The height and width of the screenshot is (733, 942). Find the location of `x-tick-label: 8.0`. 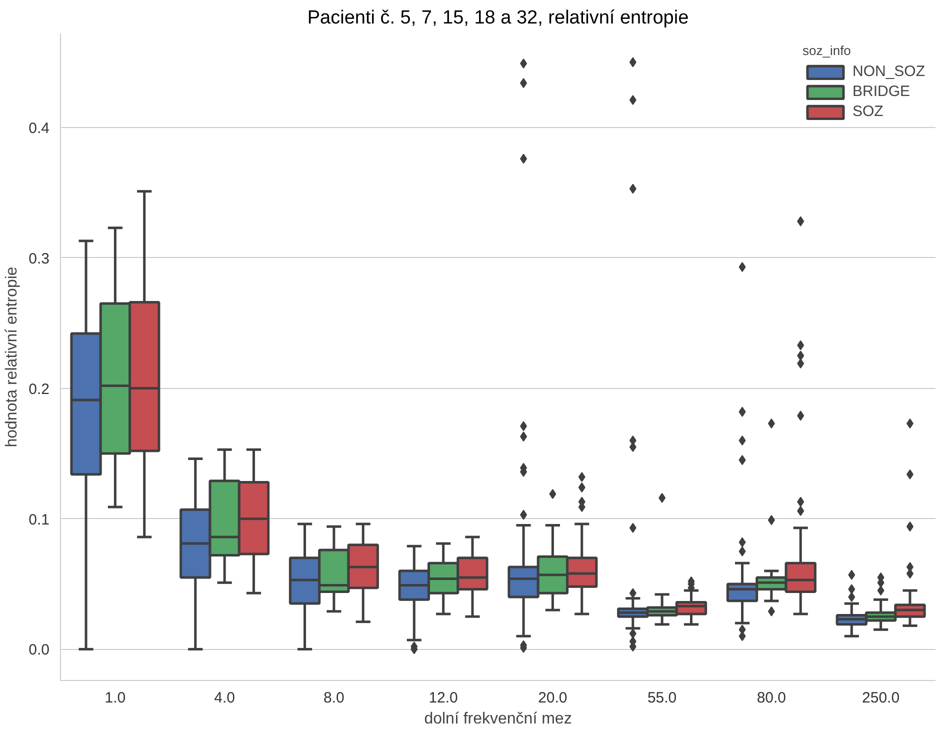

x-tick-label: 8.0 is located at coordinates (334, 698).